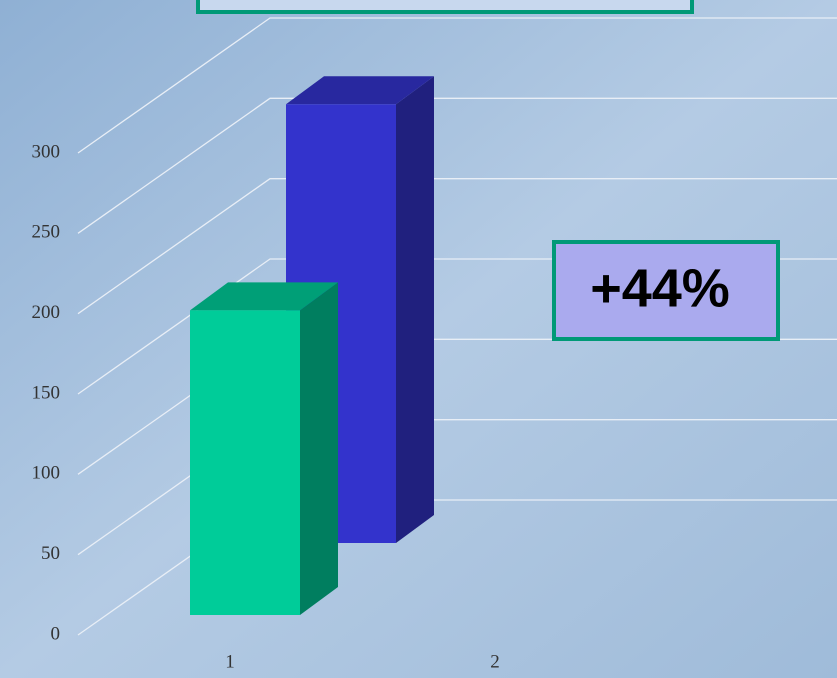  Describe the element at coordinates (50, 553) in the screenshot. I see `y-tick-label: 50` at that location.